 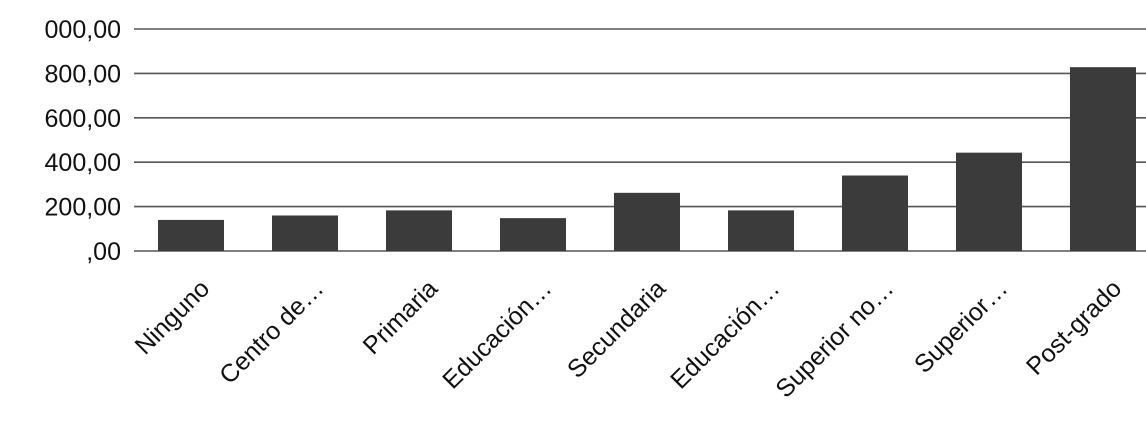 What do you see at coordinates (103, 252) in the screenshot?
I see `y-tick-label: ,00` at bounding box center [103, 252].